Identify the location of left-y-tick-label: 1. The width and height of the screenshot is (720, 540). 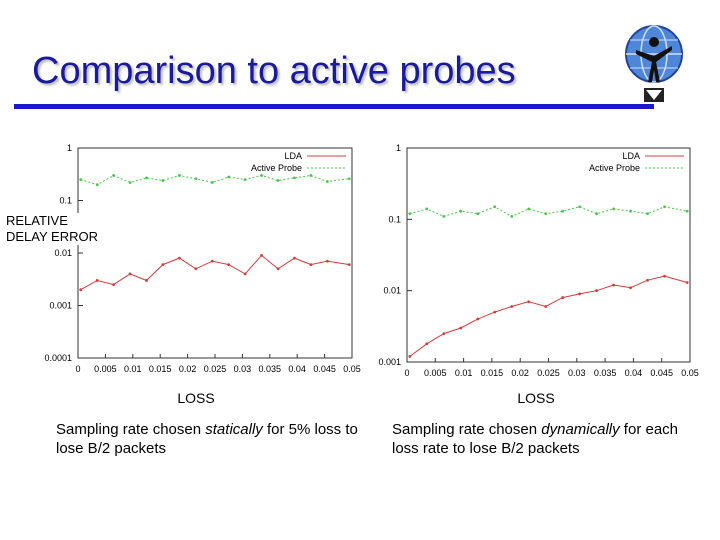
(69, 148).